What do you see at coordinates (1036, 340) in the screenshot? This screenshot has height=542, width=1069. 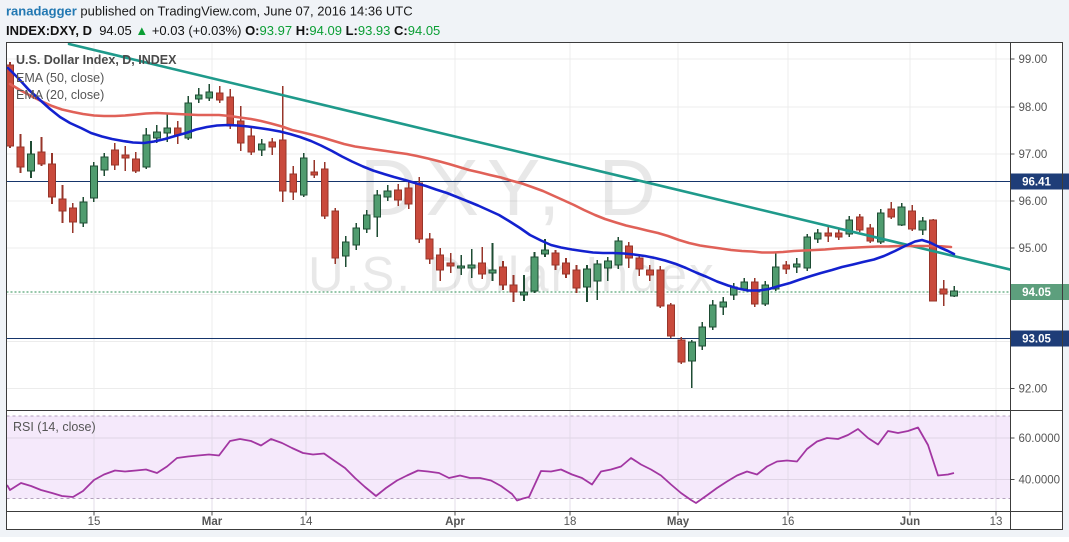 I see `svg-text: 93.05` at bounding box center [1036, 340].